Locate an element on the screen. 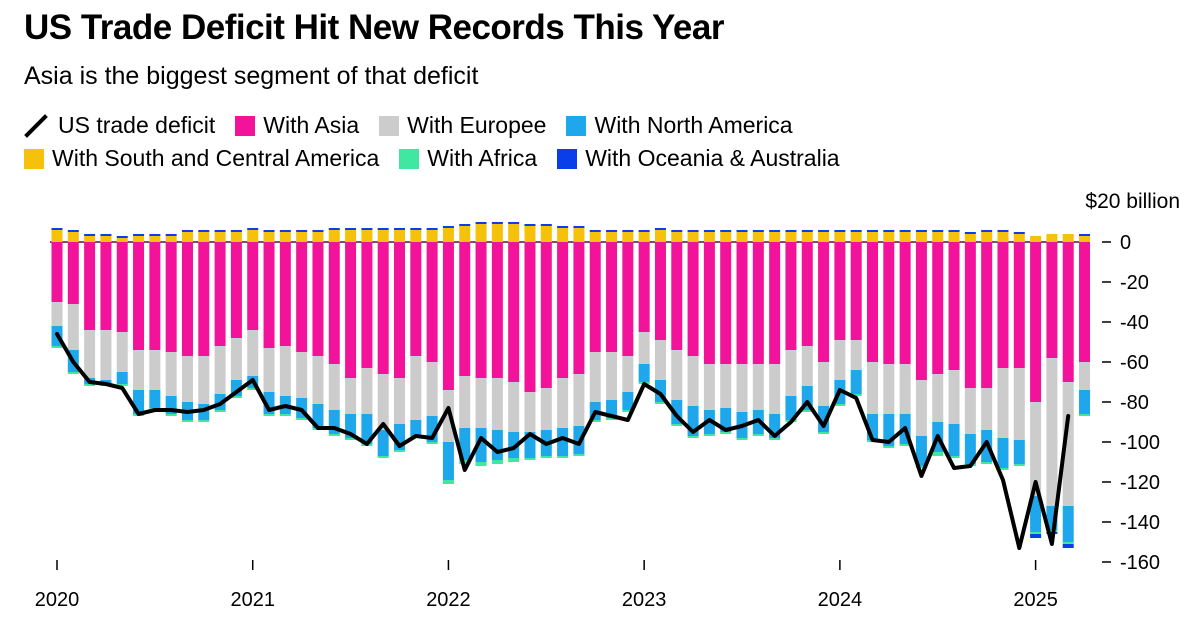 The image size is (1200, 639). legend-item-europe: With Europee is located at coordinates (462, 125).